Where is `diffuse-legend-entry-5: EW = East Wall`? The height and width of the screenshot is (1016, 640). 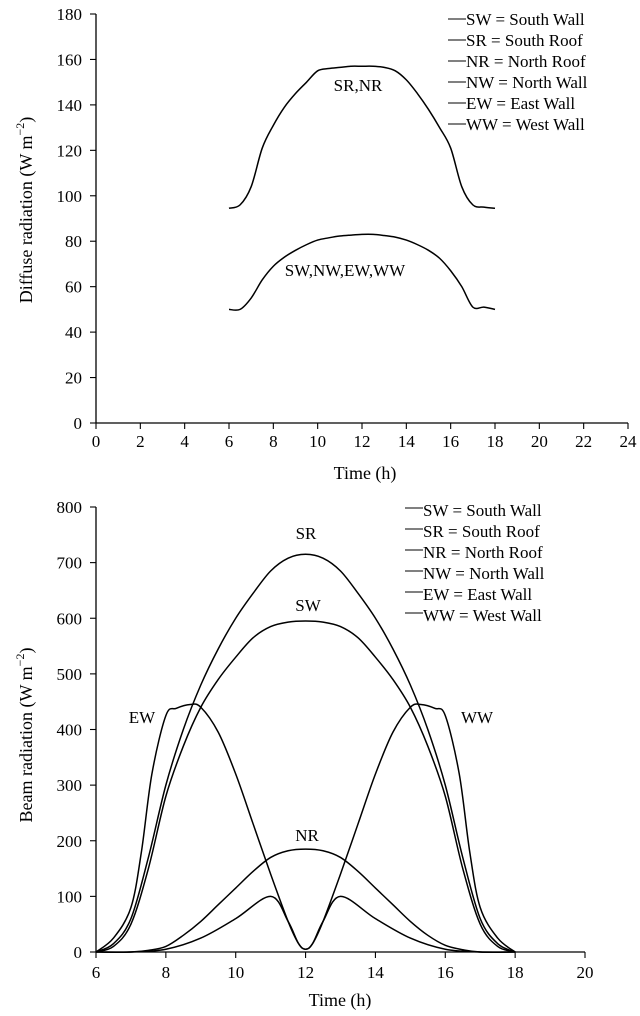 diffuse-legend-entry-5: EW = East Wall is located at coordinates (520, 103).